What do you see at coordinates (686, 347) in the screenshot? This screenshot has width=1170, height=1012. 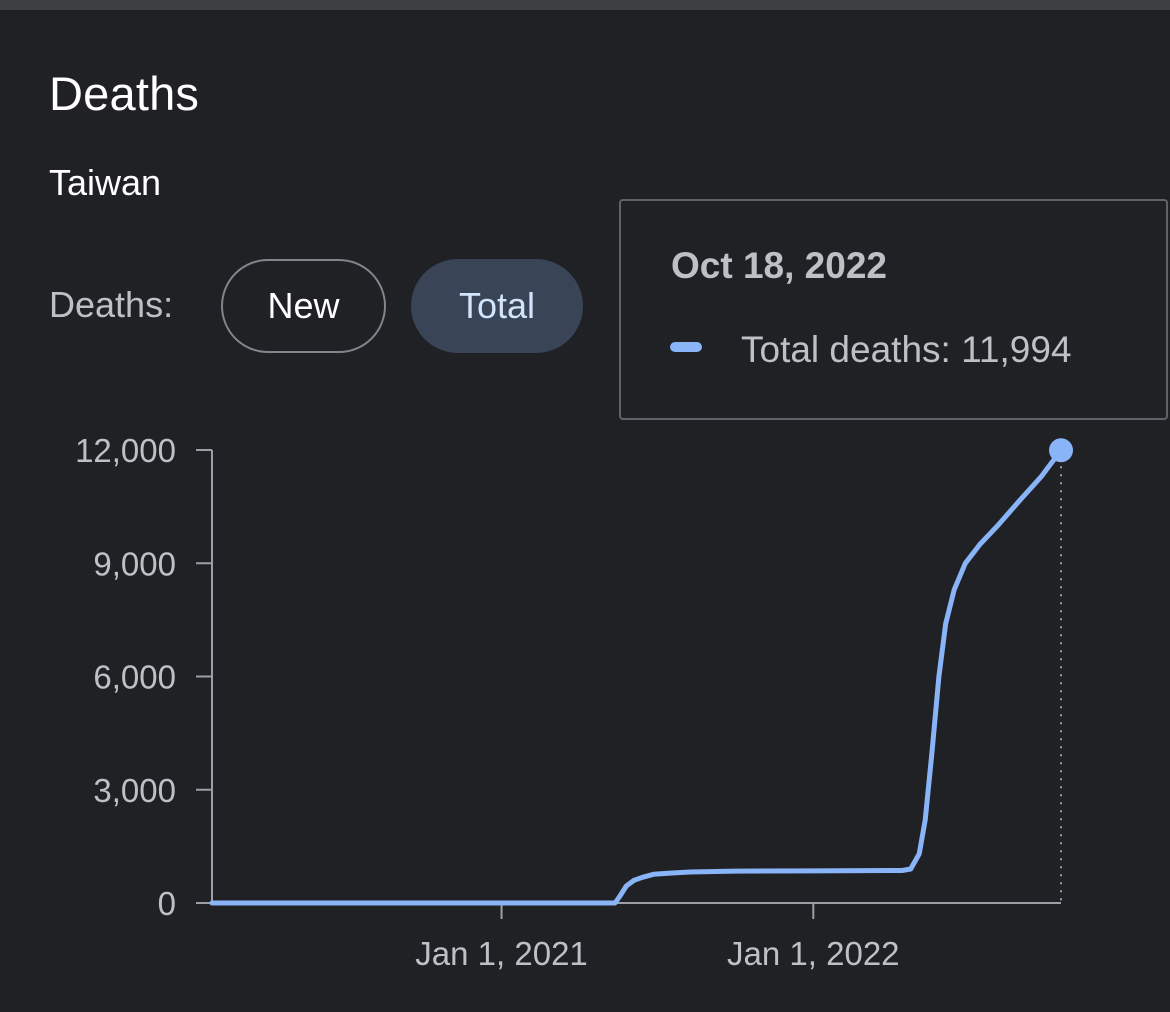 I see `series-color-swatch` at bounding box center [686, 347].